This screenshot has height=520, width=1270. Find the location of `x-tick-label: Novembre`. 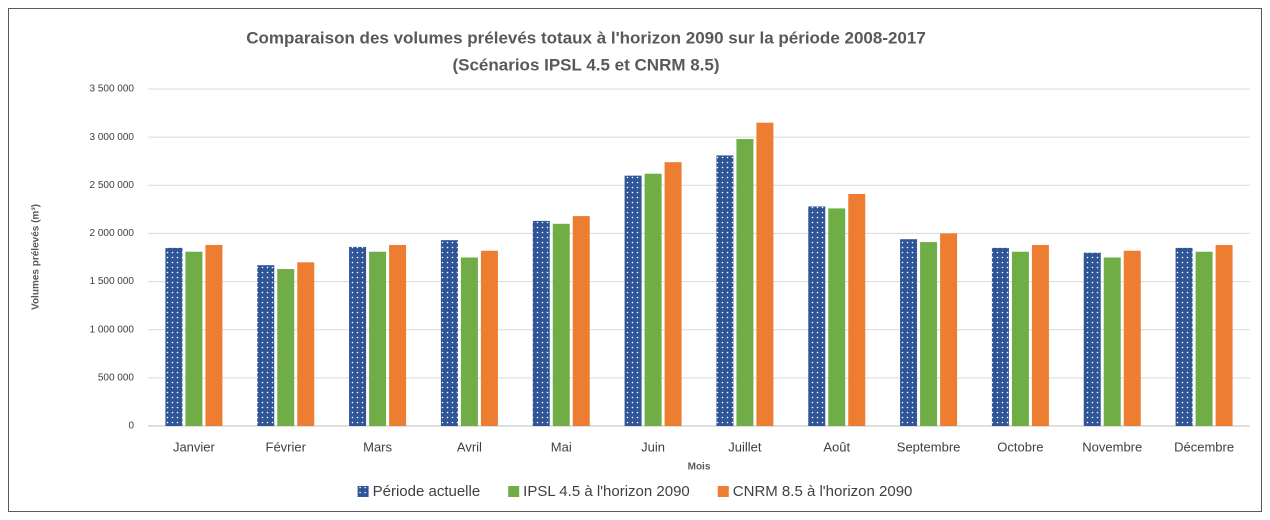

x-tick-label: Novembre is located at coordinates (1112, 446).